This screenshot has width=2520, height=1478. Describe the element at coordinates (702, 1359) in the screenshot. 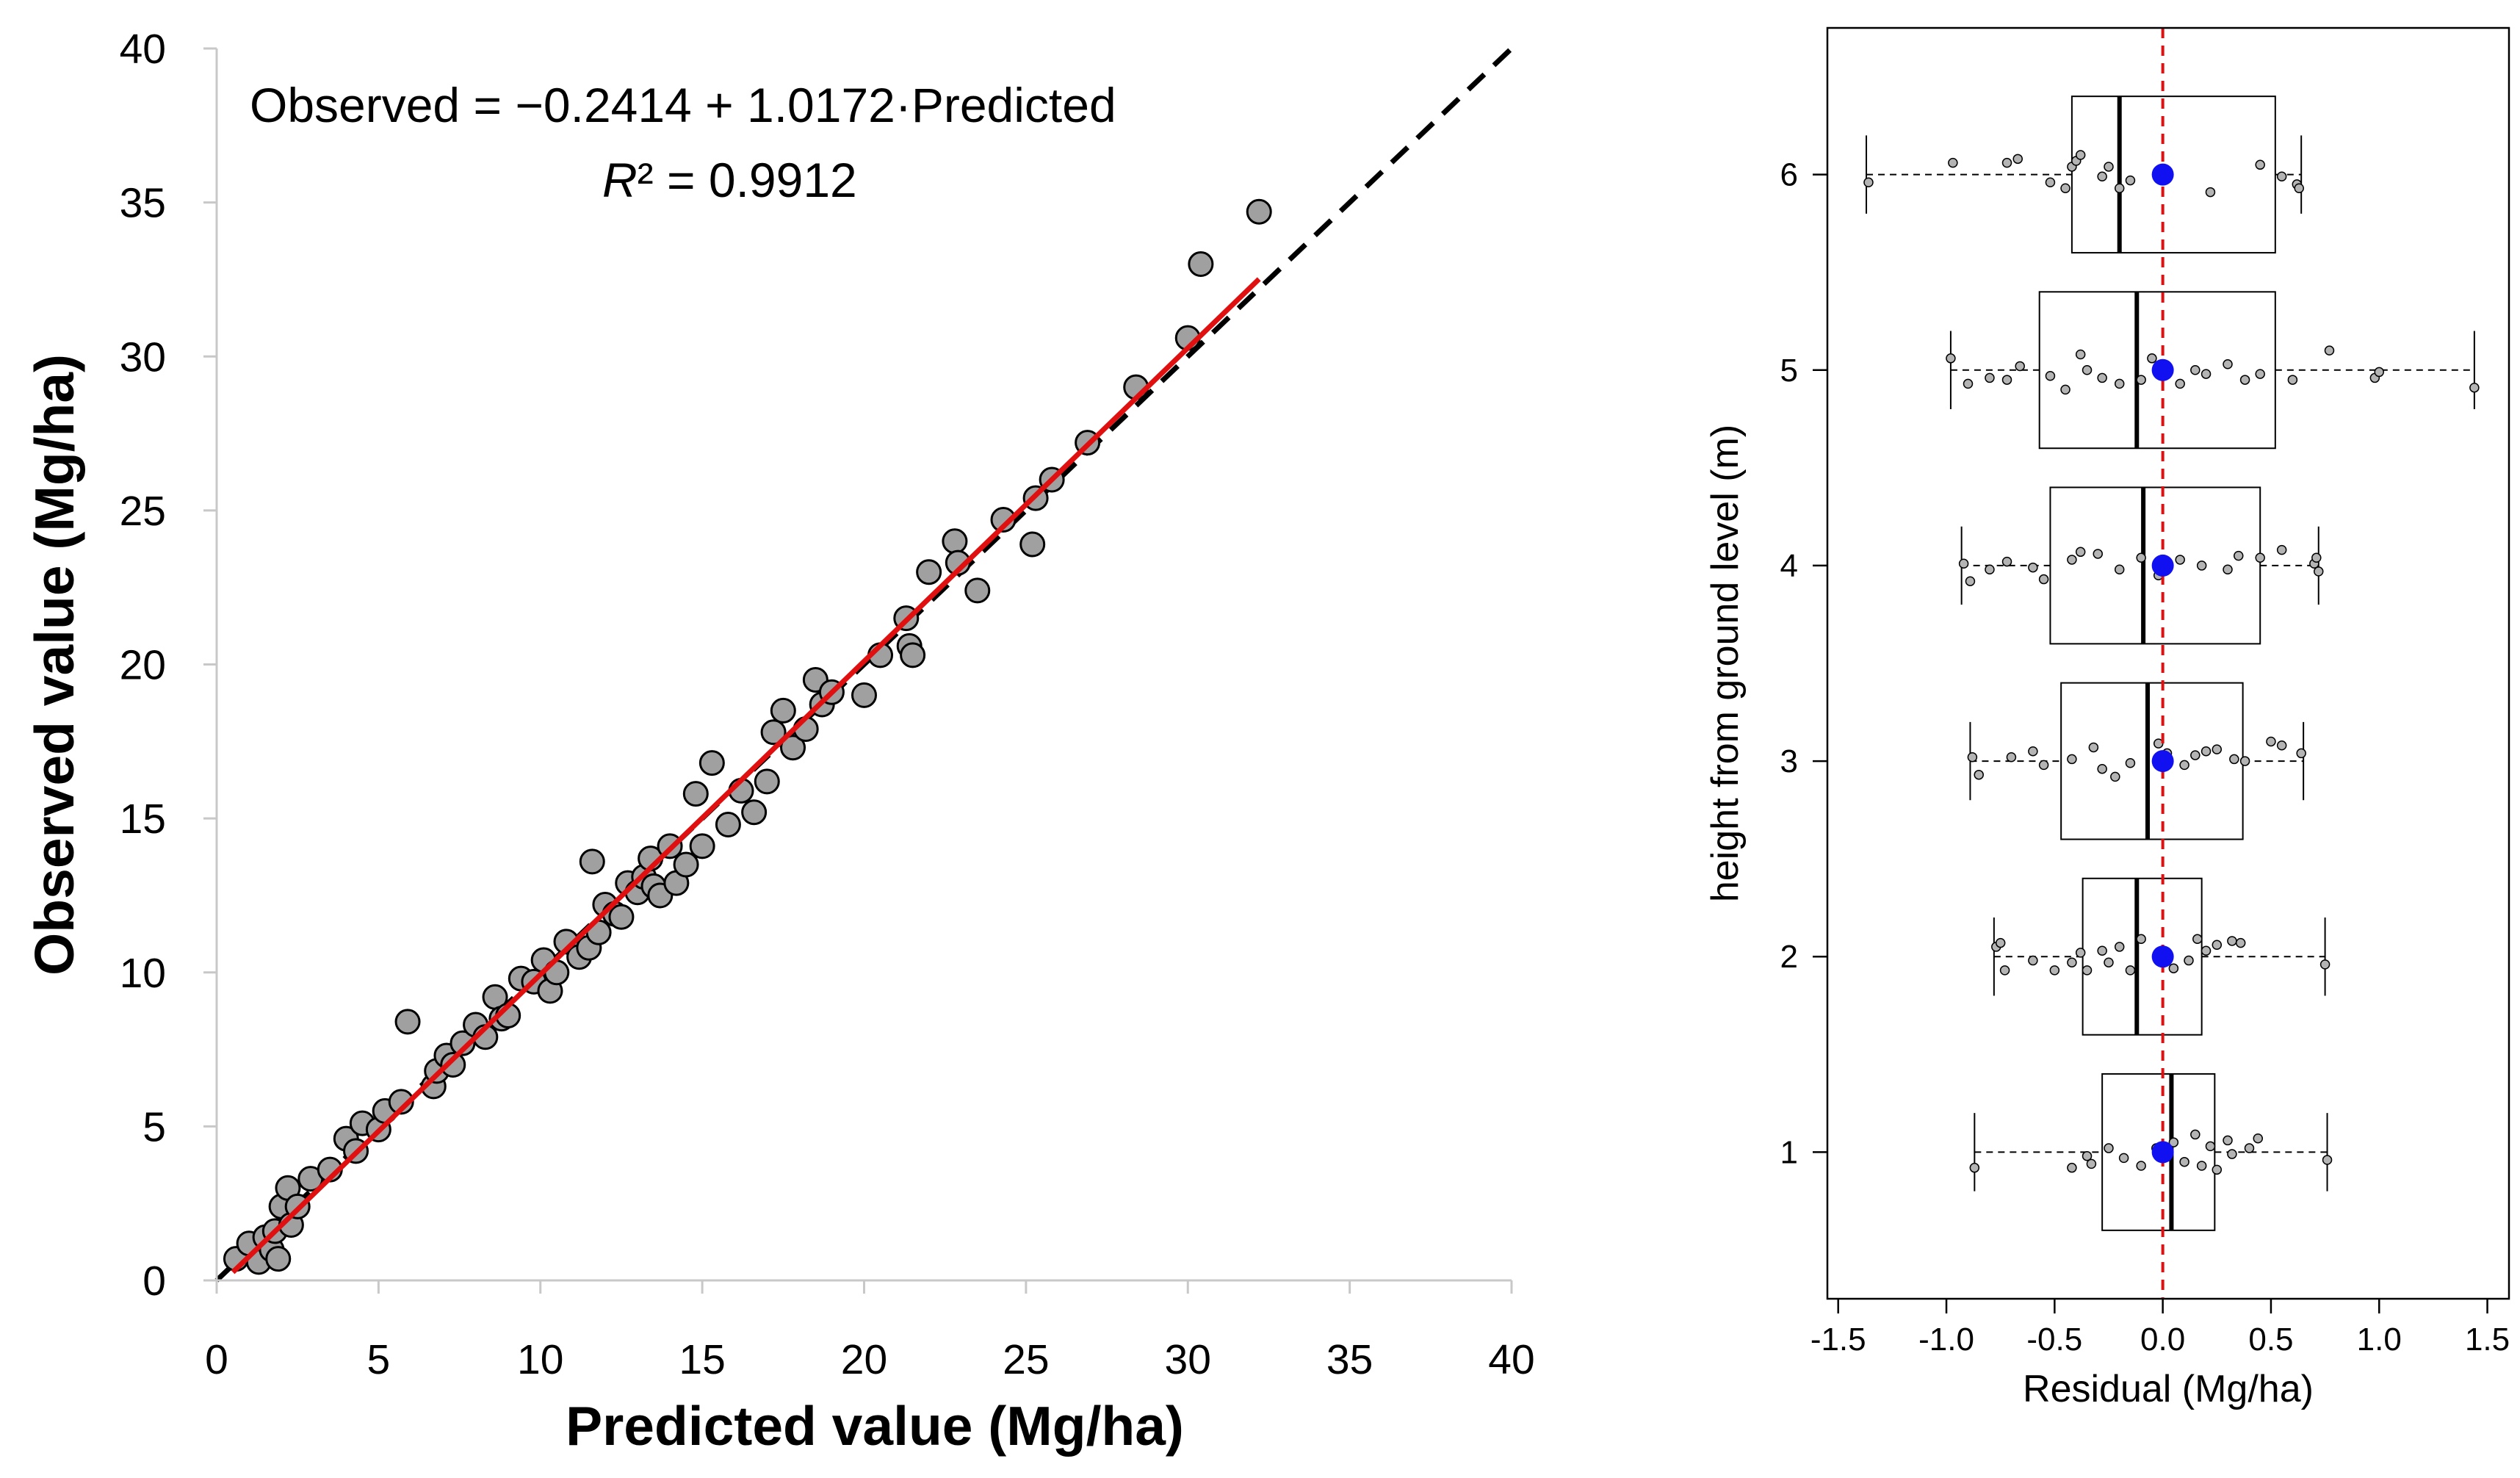

I see `x-tick-label: 15` at that location.